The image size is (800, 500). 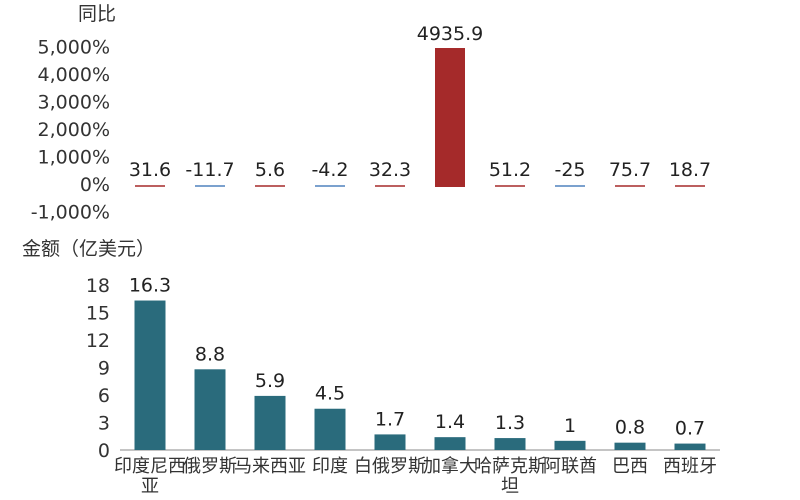 I want to click on x-category-label: 印度, so click(x=330, y=466).